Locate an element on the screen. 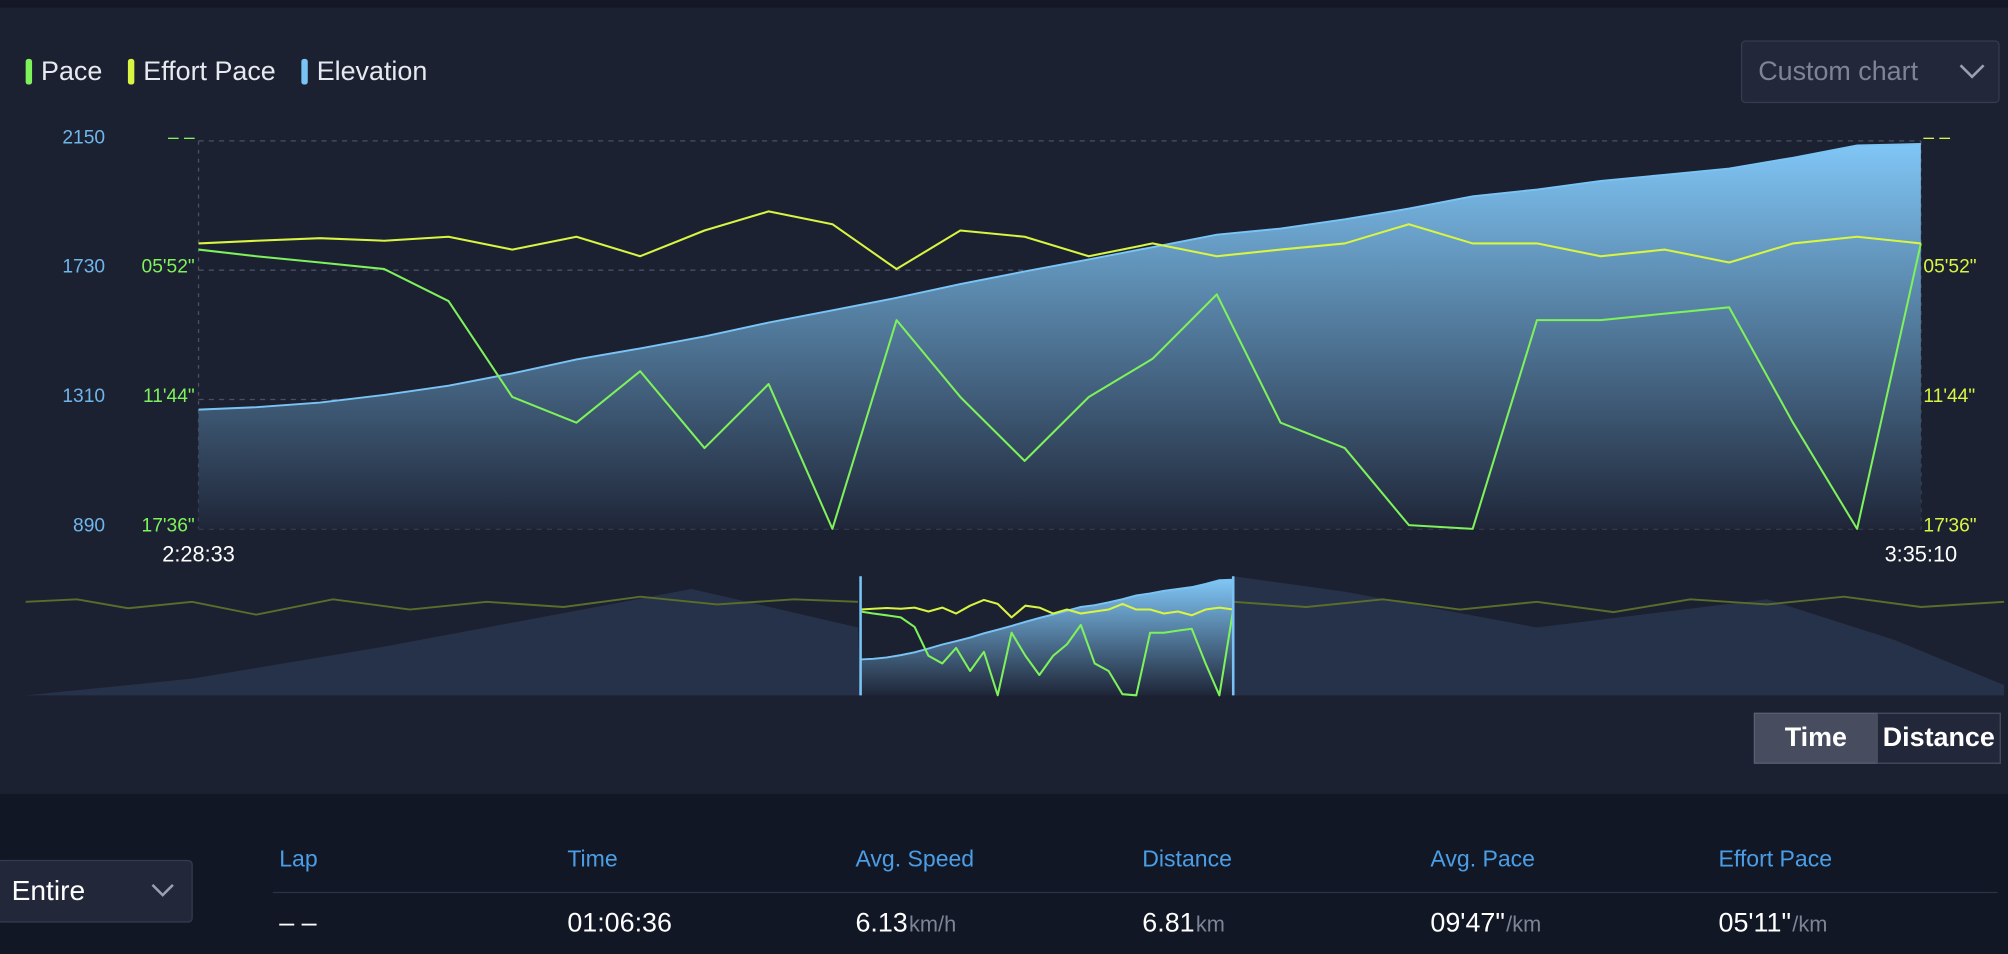 Image resolution: width=2008 pixels, height=954 pixels. chart-select-label: Custom chart is located at coordinates (1838, 71).